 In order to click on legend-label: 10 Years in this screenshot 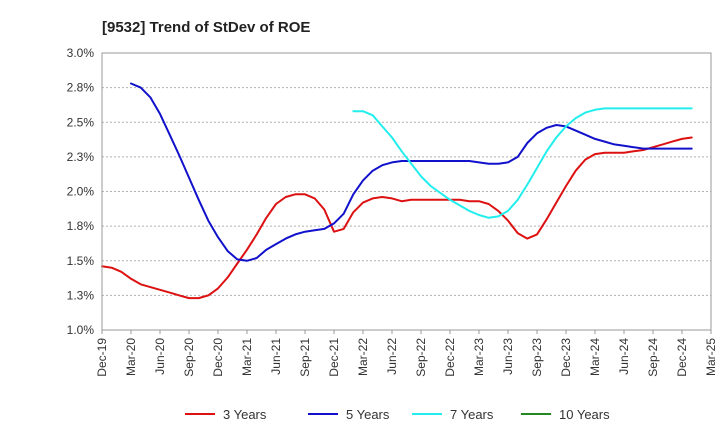, I will do `click(584, 414)`.